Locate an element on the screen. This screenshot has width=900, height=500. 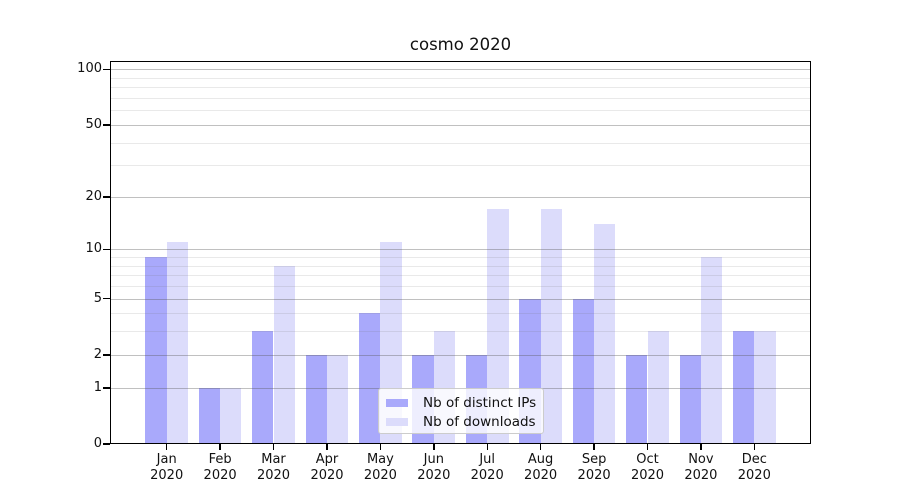
x-tick-mark-jan is located at coordinates (166, 447).